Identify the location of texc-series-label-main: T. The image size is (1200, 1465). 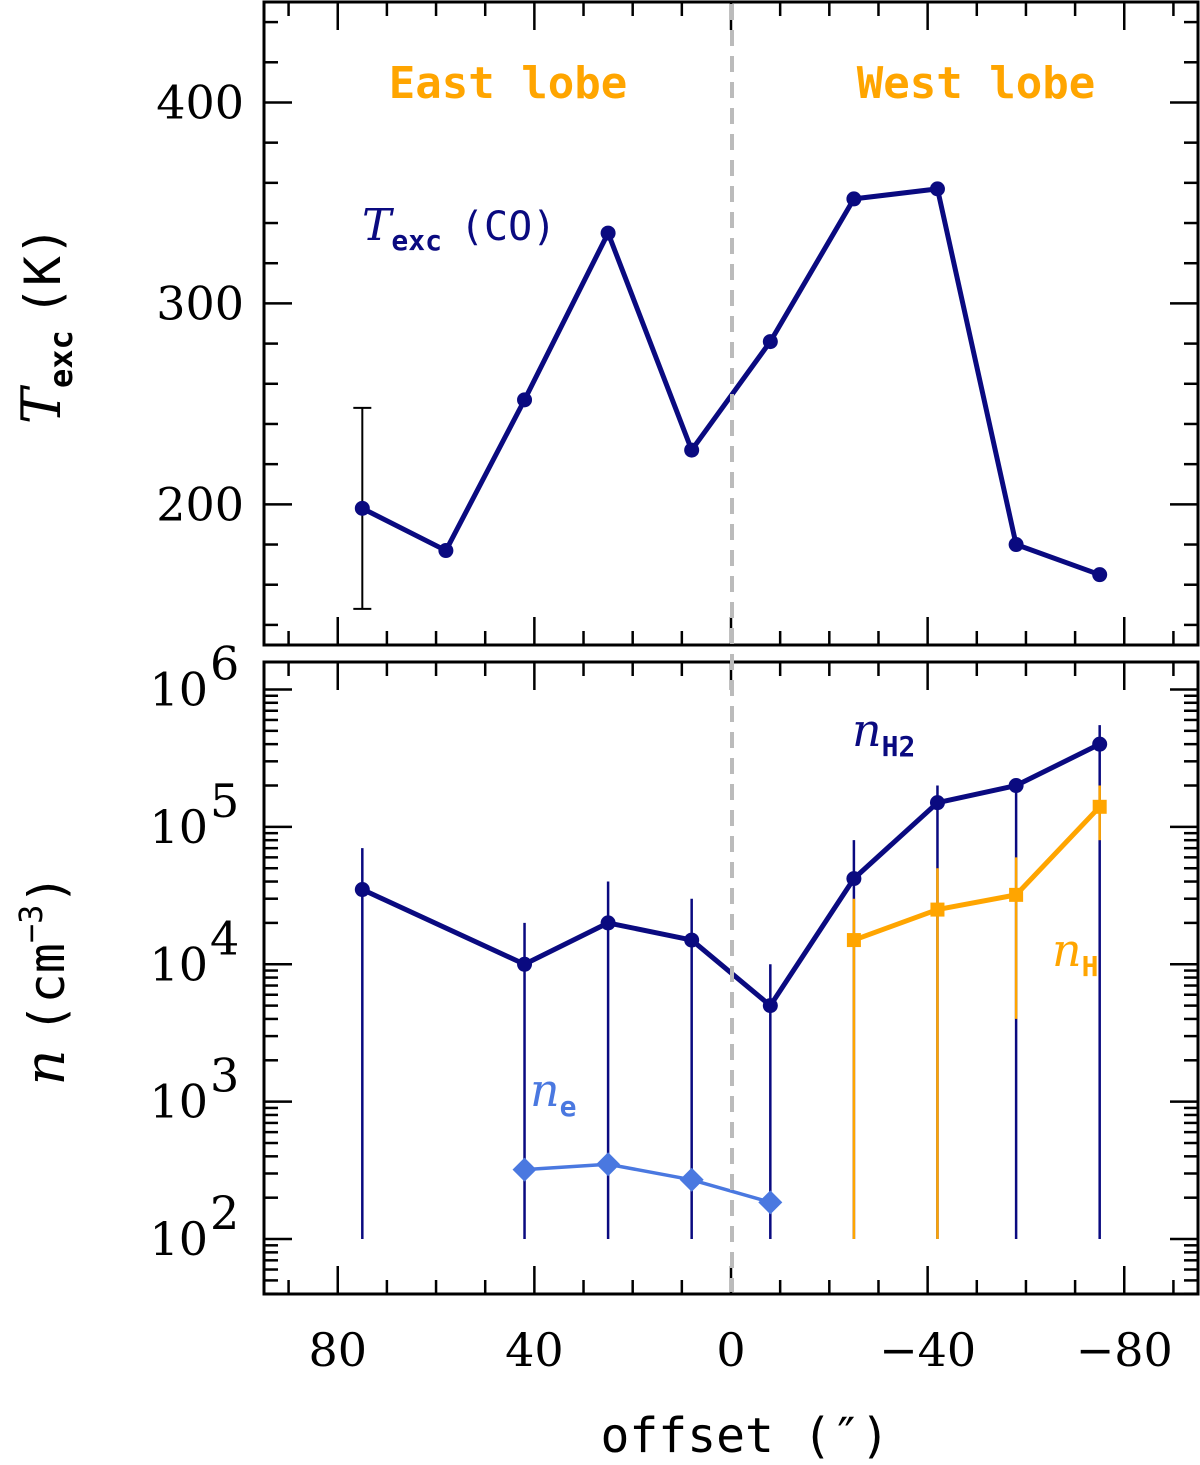
(378, 225).